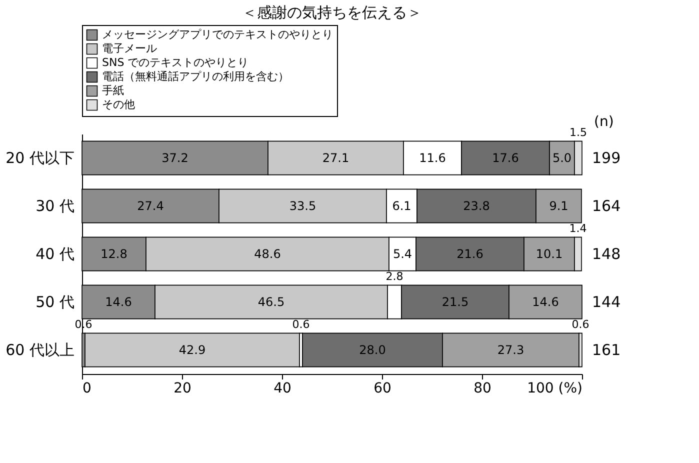 The width and height of the screenshot is (699, 463). Describe the element at coordinates (283, 388) in the screenshot. I see `x-tick-label: 40` at that location.